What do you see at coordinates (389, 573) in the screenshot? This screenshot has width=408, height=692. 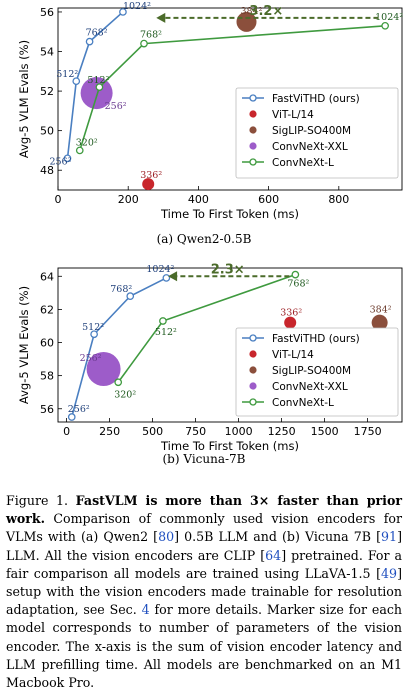 I see `caption-ref: 49` at bounding box center [389, 573].